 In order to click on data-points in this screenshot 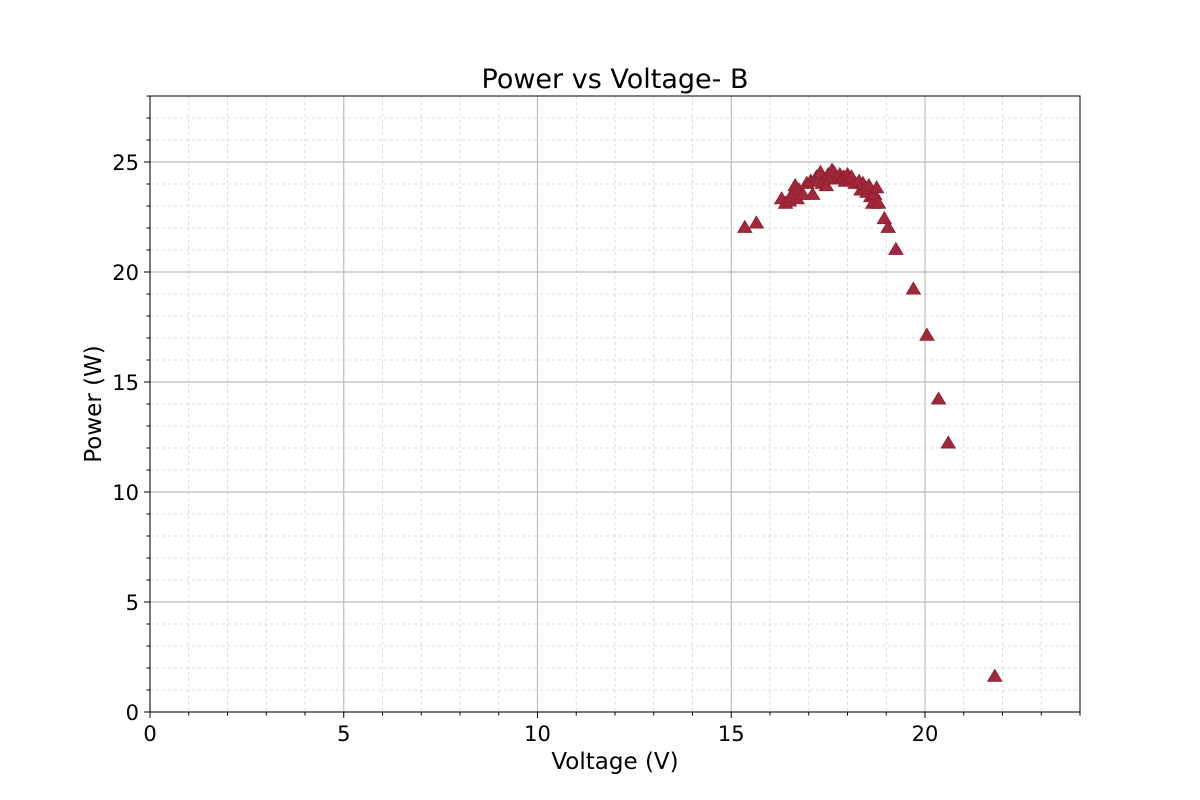, I will do `click(869, 422)`.